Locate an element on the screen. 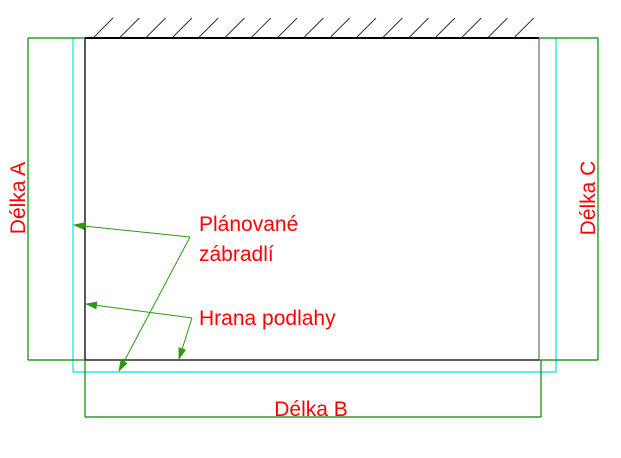 This screenshot has height=458, width=621. floor-edge-leader is located at coordinates (139, 330).